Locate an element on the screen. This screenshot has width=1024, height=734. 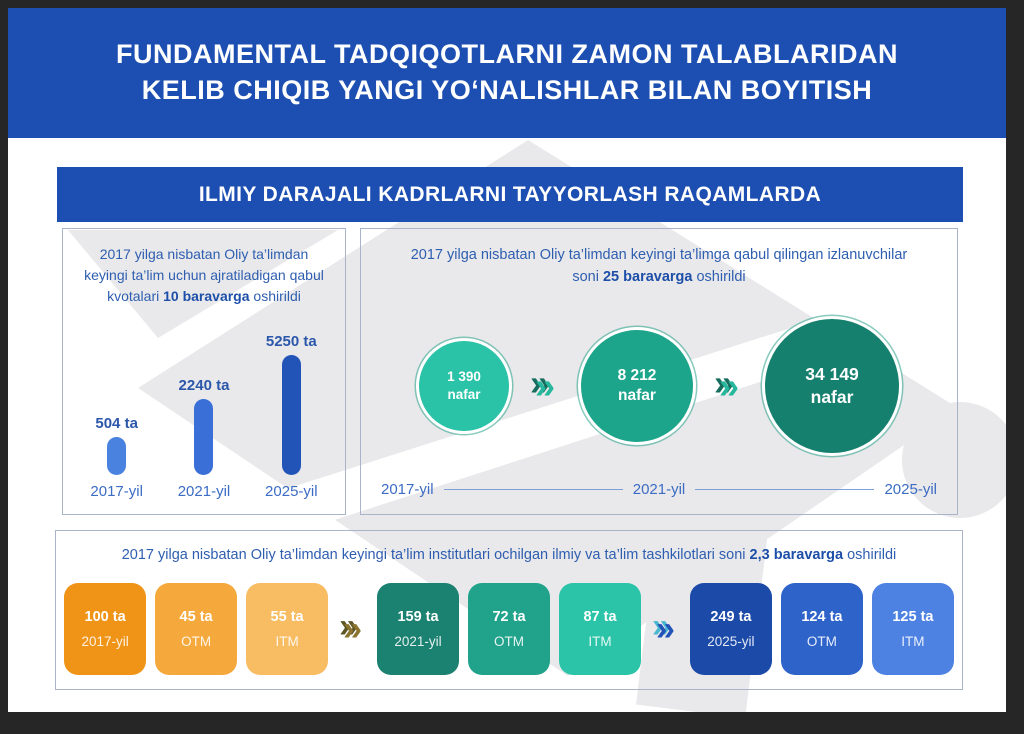
year-label-2021: 2021-yil is located at coordinates (659, 489).